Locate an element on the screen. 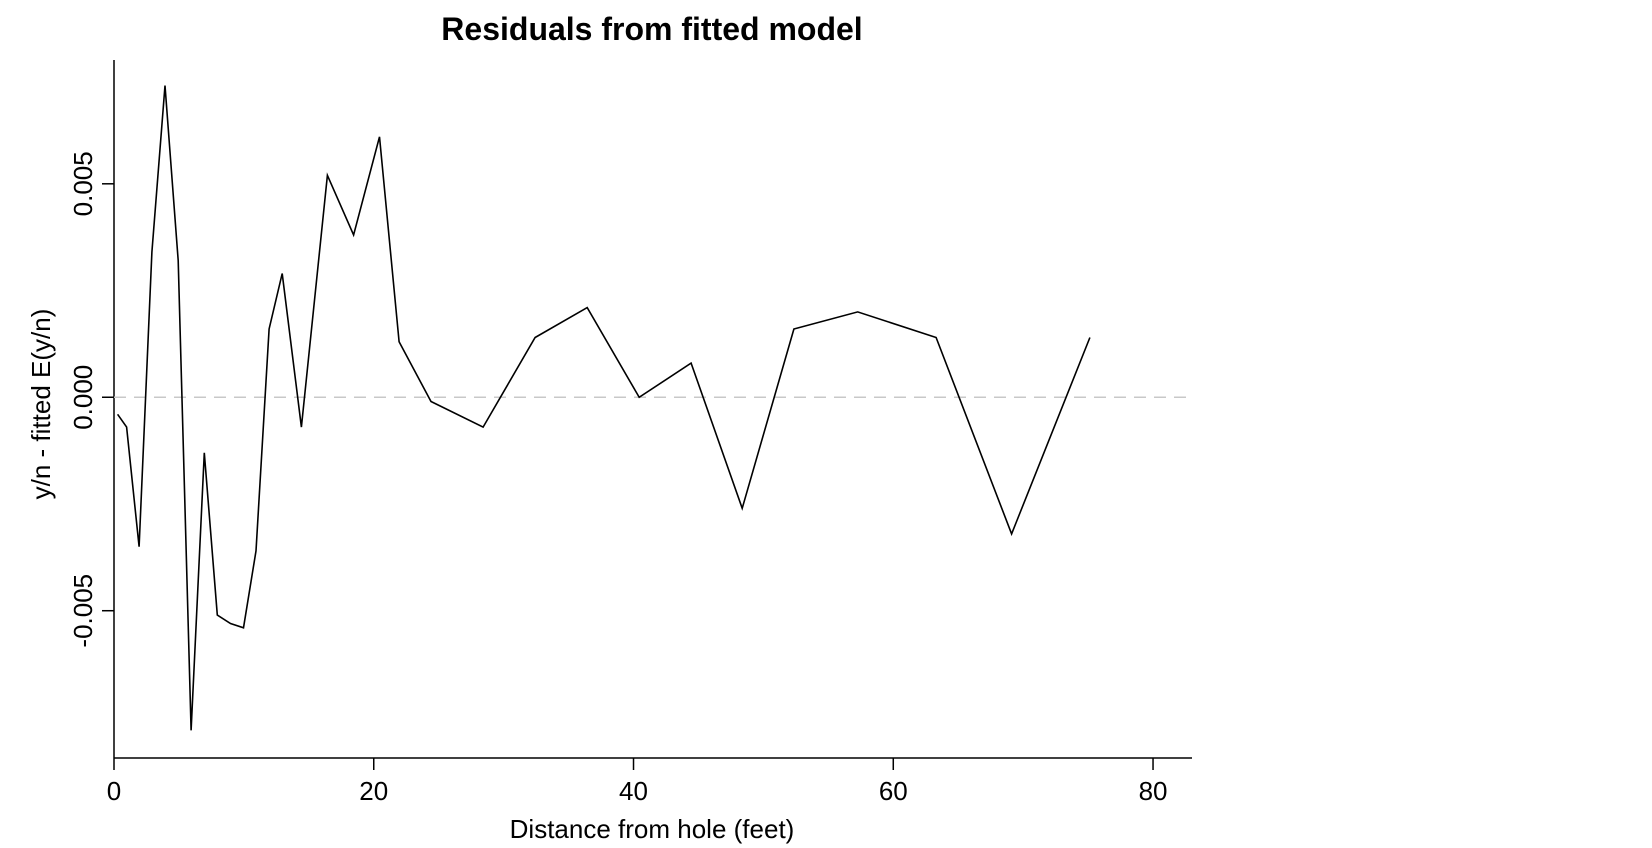 This screenshot has width=1652, height=848. x-tick-label: 60 is located at coordinates (893, 791).